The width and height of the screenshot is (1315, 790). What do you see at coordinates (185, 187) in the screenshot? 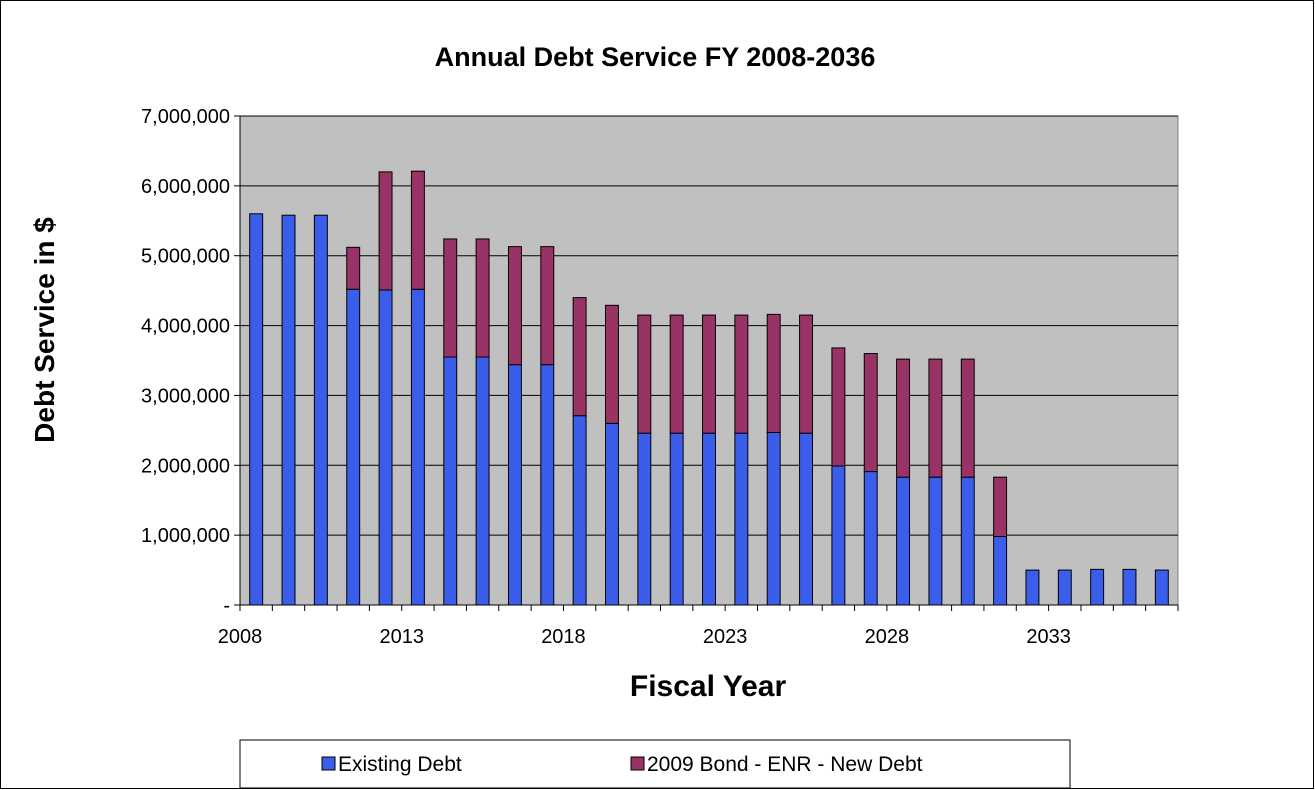
I see `y-tick-label: 6,000,000` at bounding box center [185, 187].